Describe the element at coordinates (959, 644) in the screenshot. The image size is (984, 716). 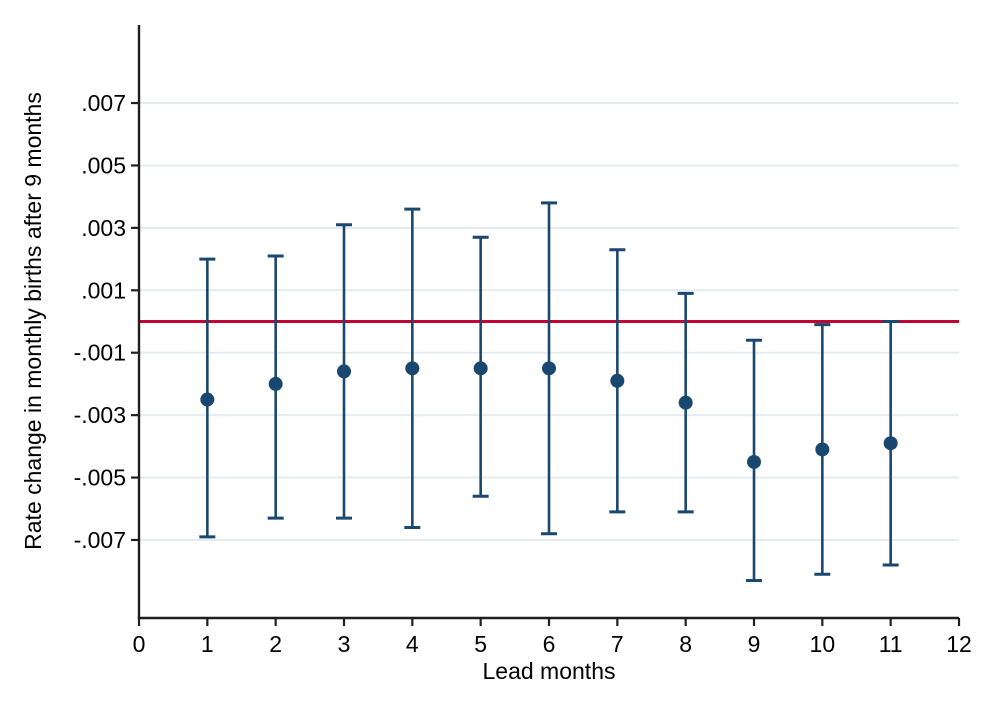
I see `x-tick-label: 12` at that location.